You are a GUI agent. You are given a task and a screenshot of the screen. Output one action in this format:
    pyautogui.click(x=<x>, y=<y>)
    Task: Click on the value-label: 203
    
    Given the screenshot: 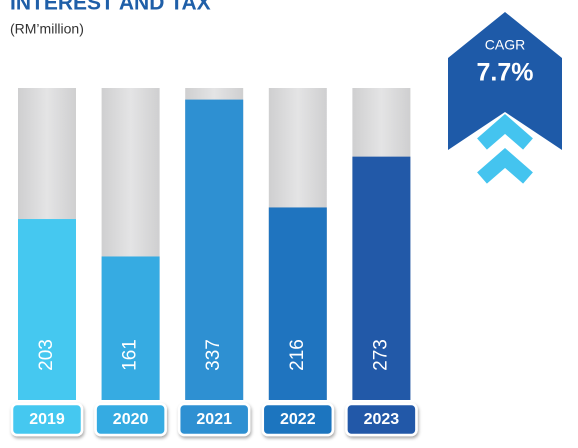 What is the action you would take?
    pyautogui.click(x=46, y=355)
    